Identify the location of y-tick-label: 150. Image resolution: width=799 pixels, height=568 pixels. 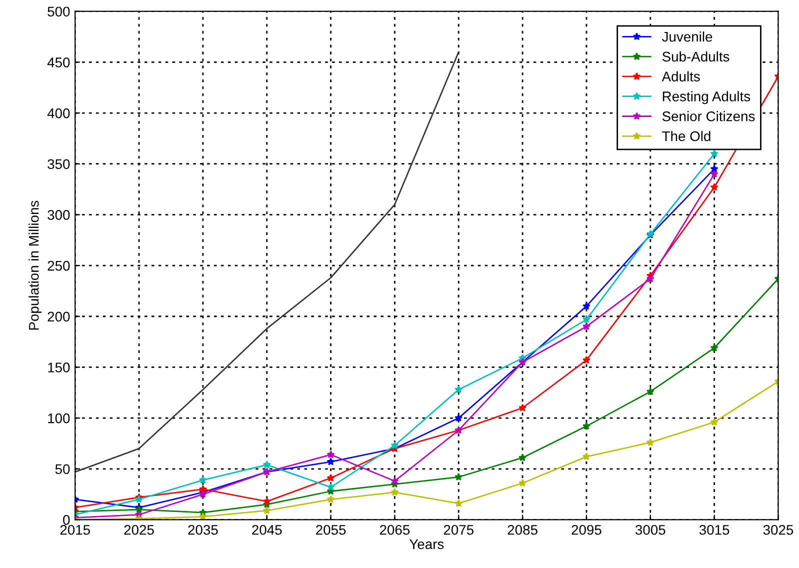
(59, 367).